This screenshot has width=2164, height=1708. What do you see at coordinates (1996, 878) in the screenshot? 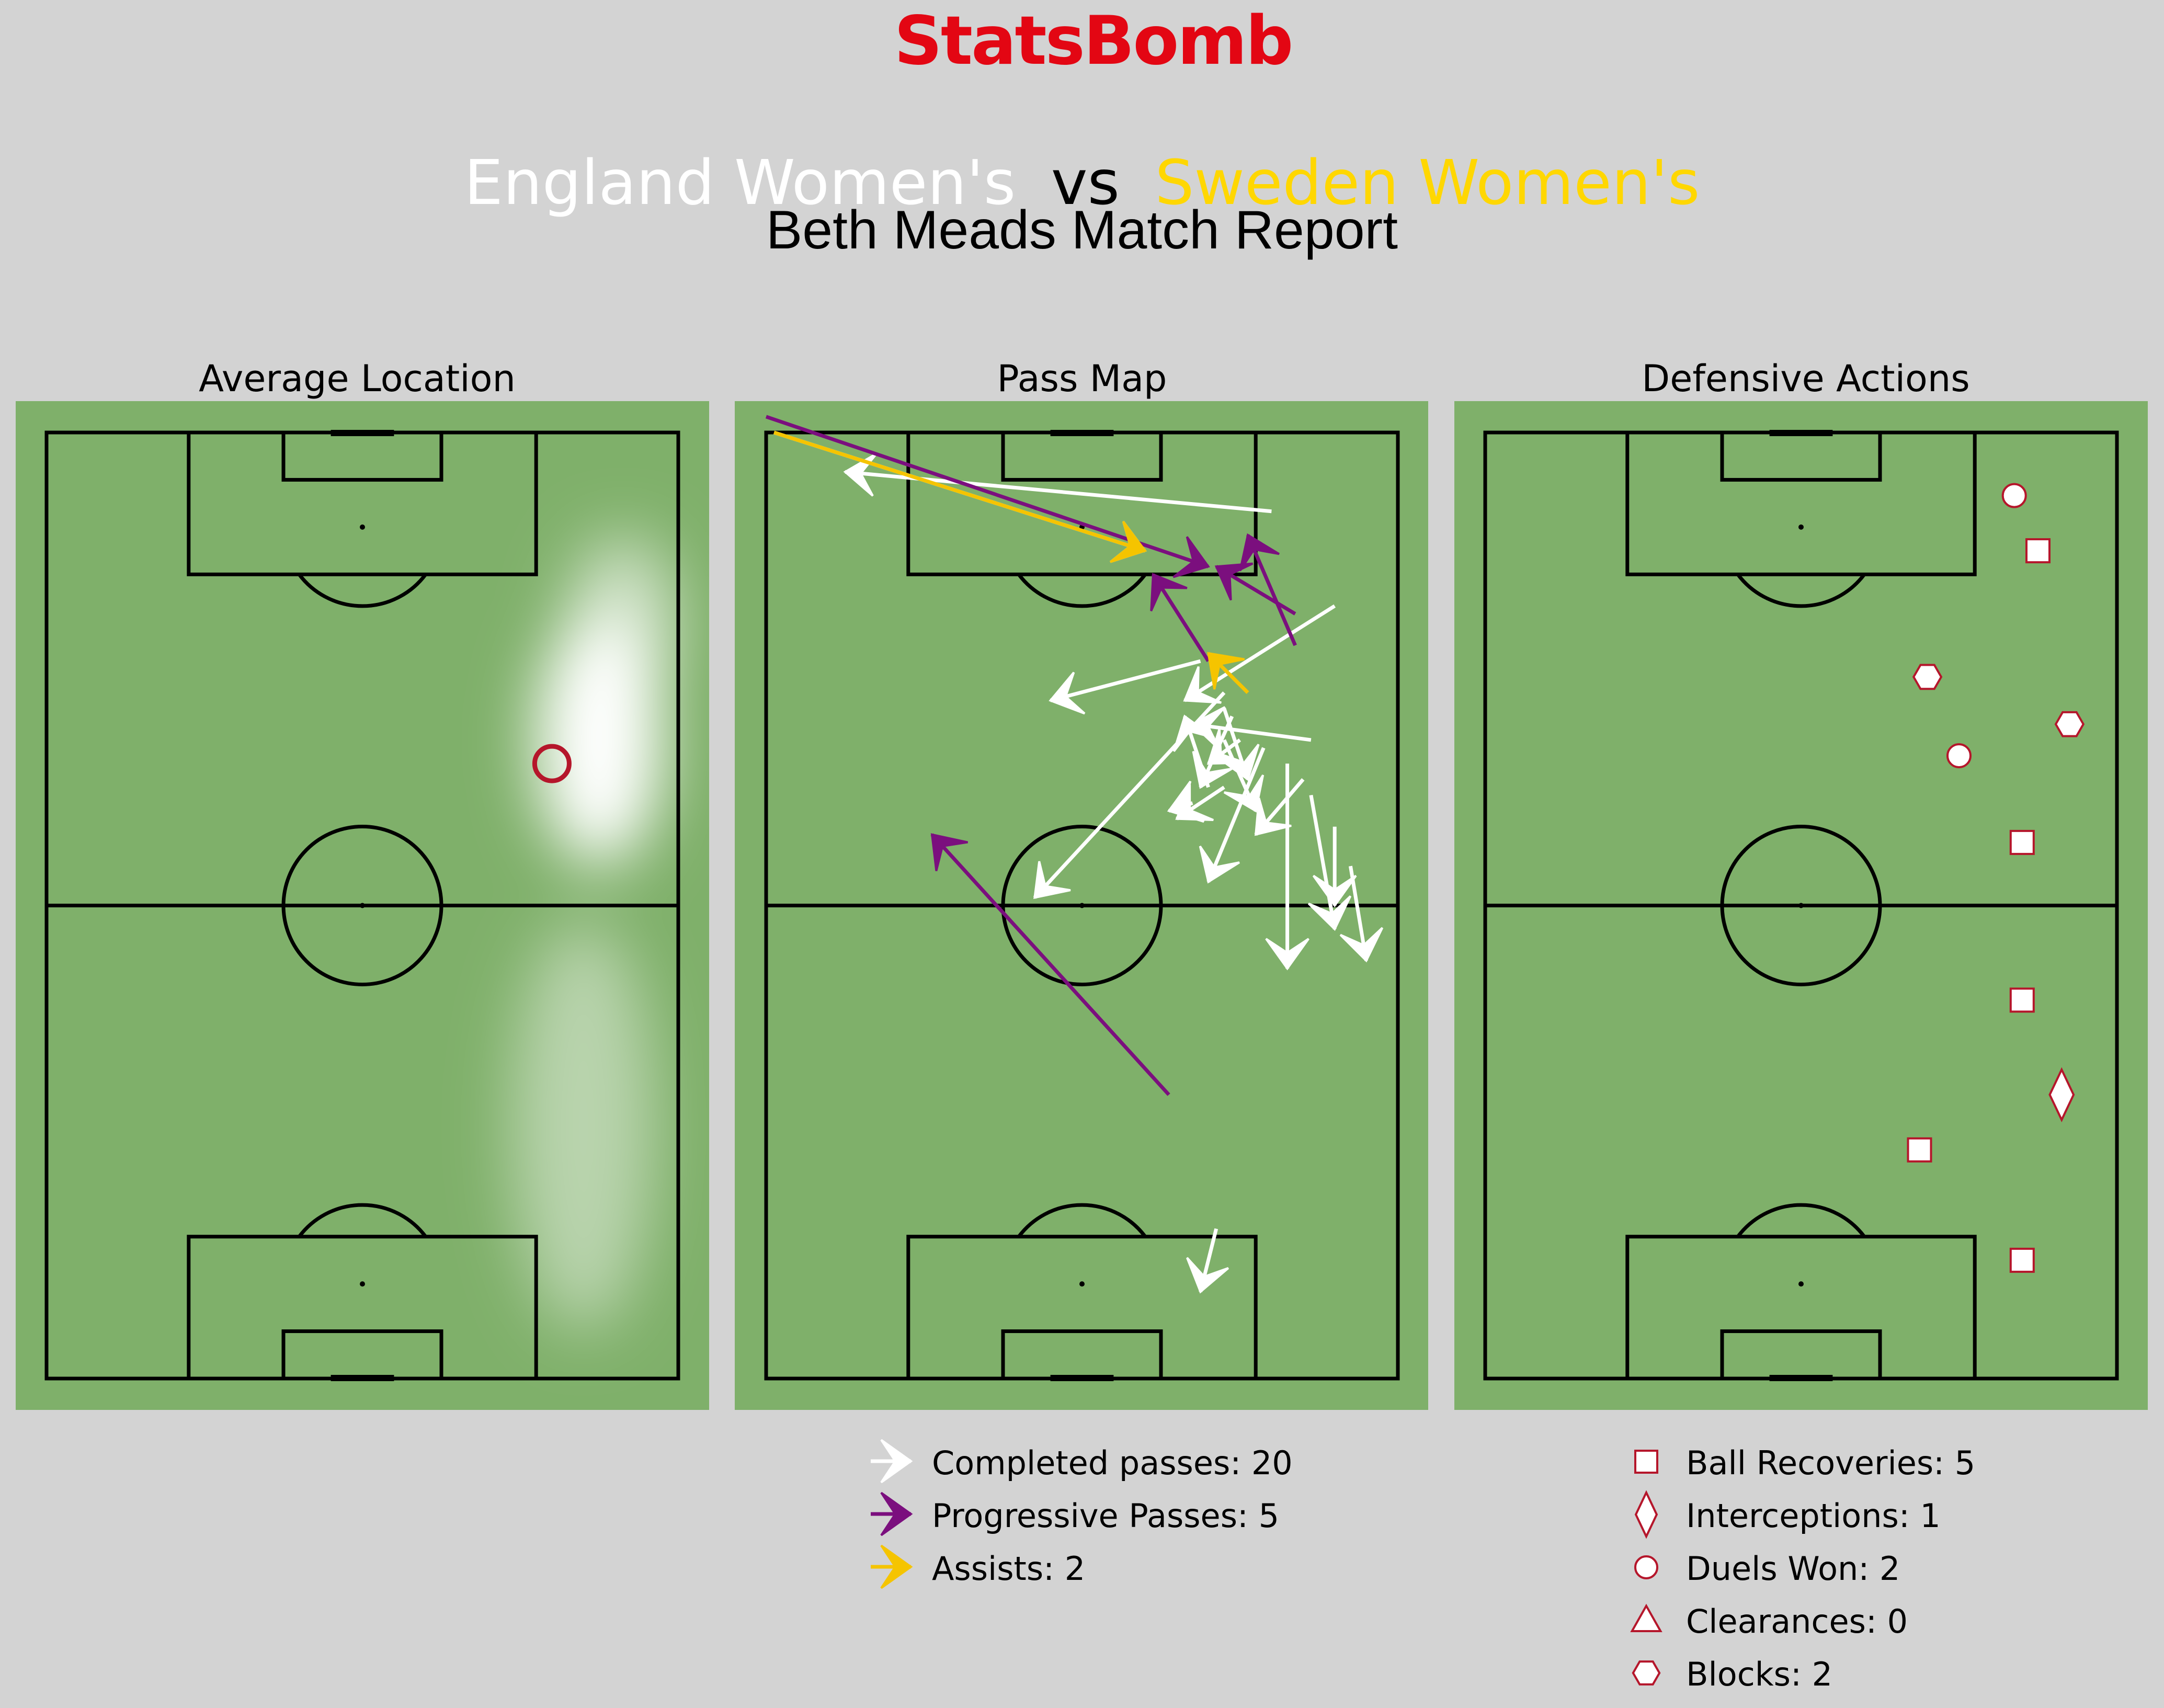
I see `defensive-actions-layer` at bounding box center [1996, 878].